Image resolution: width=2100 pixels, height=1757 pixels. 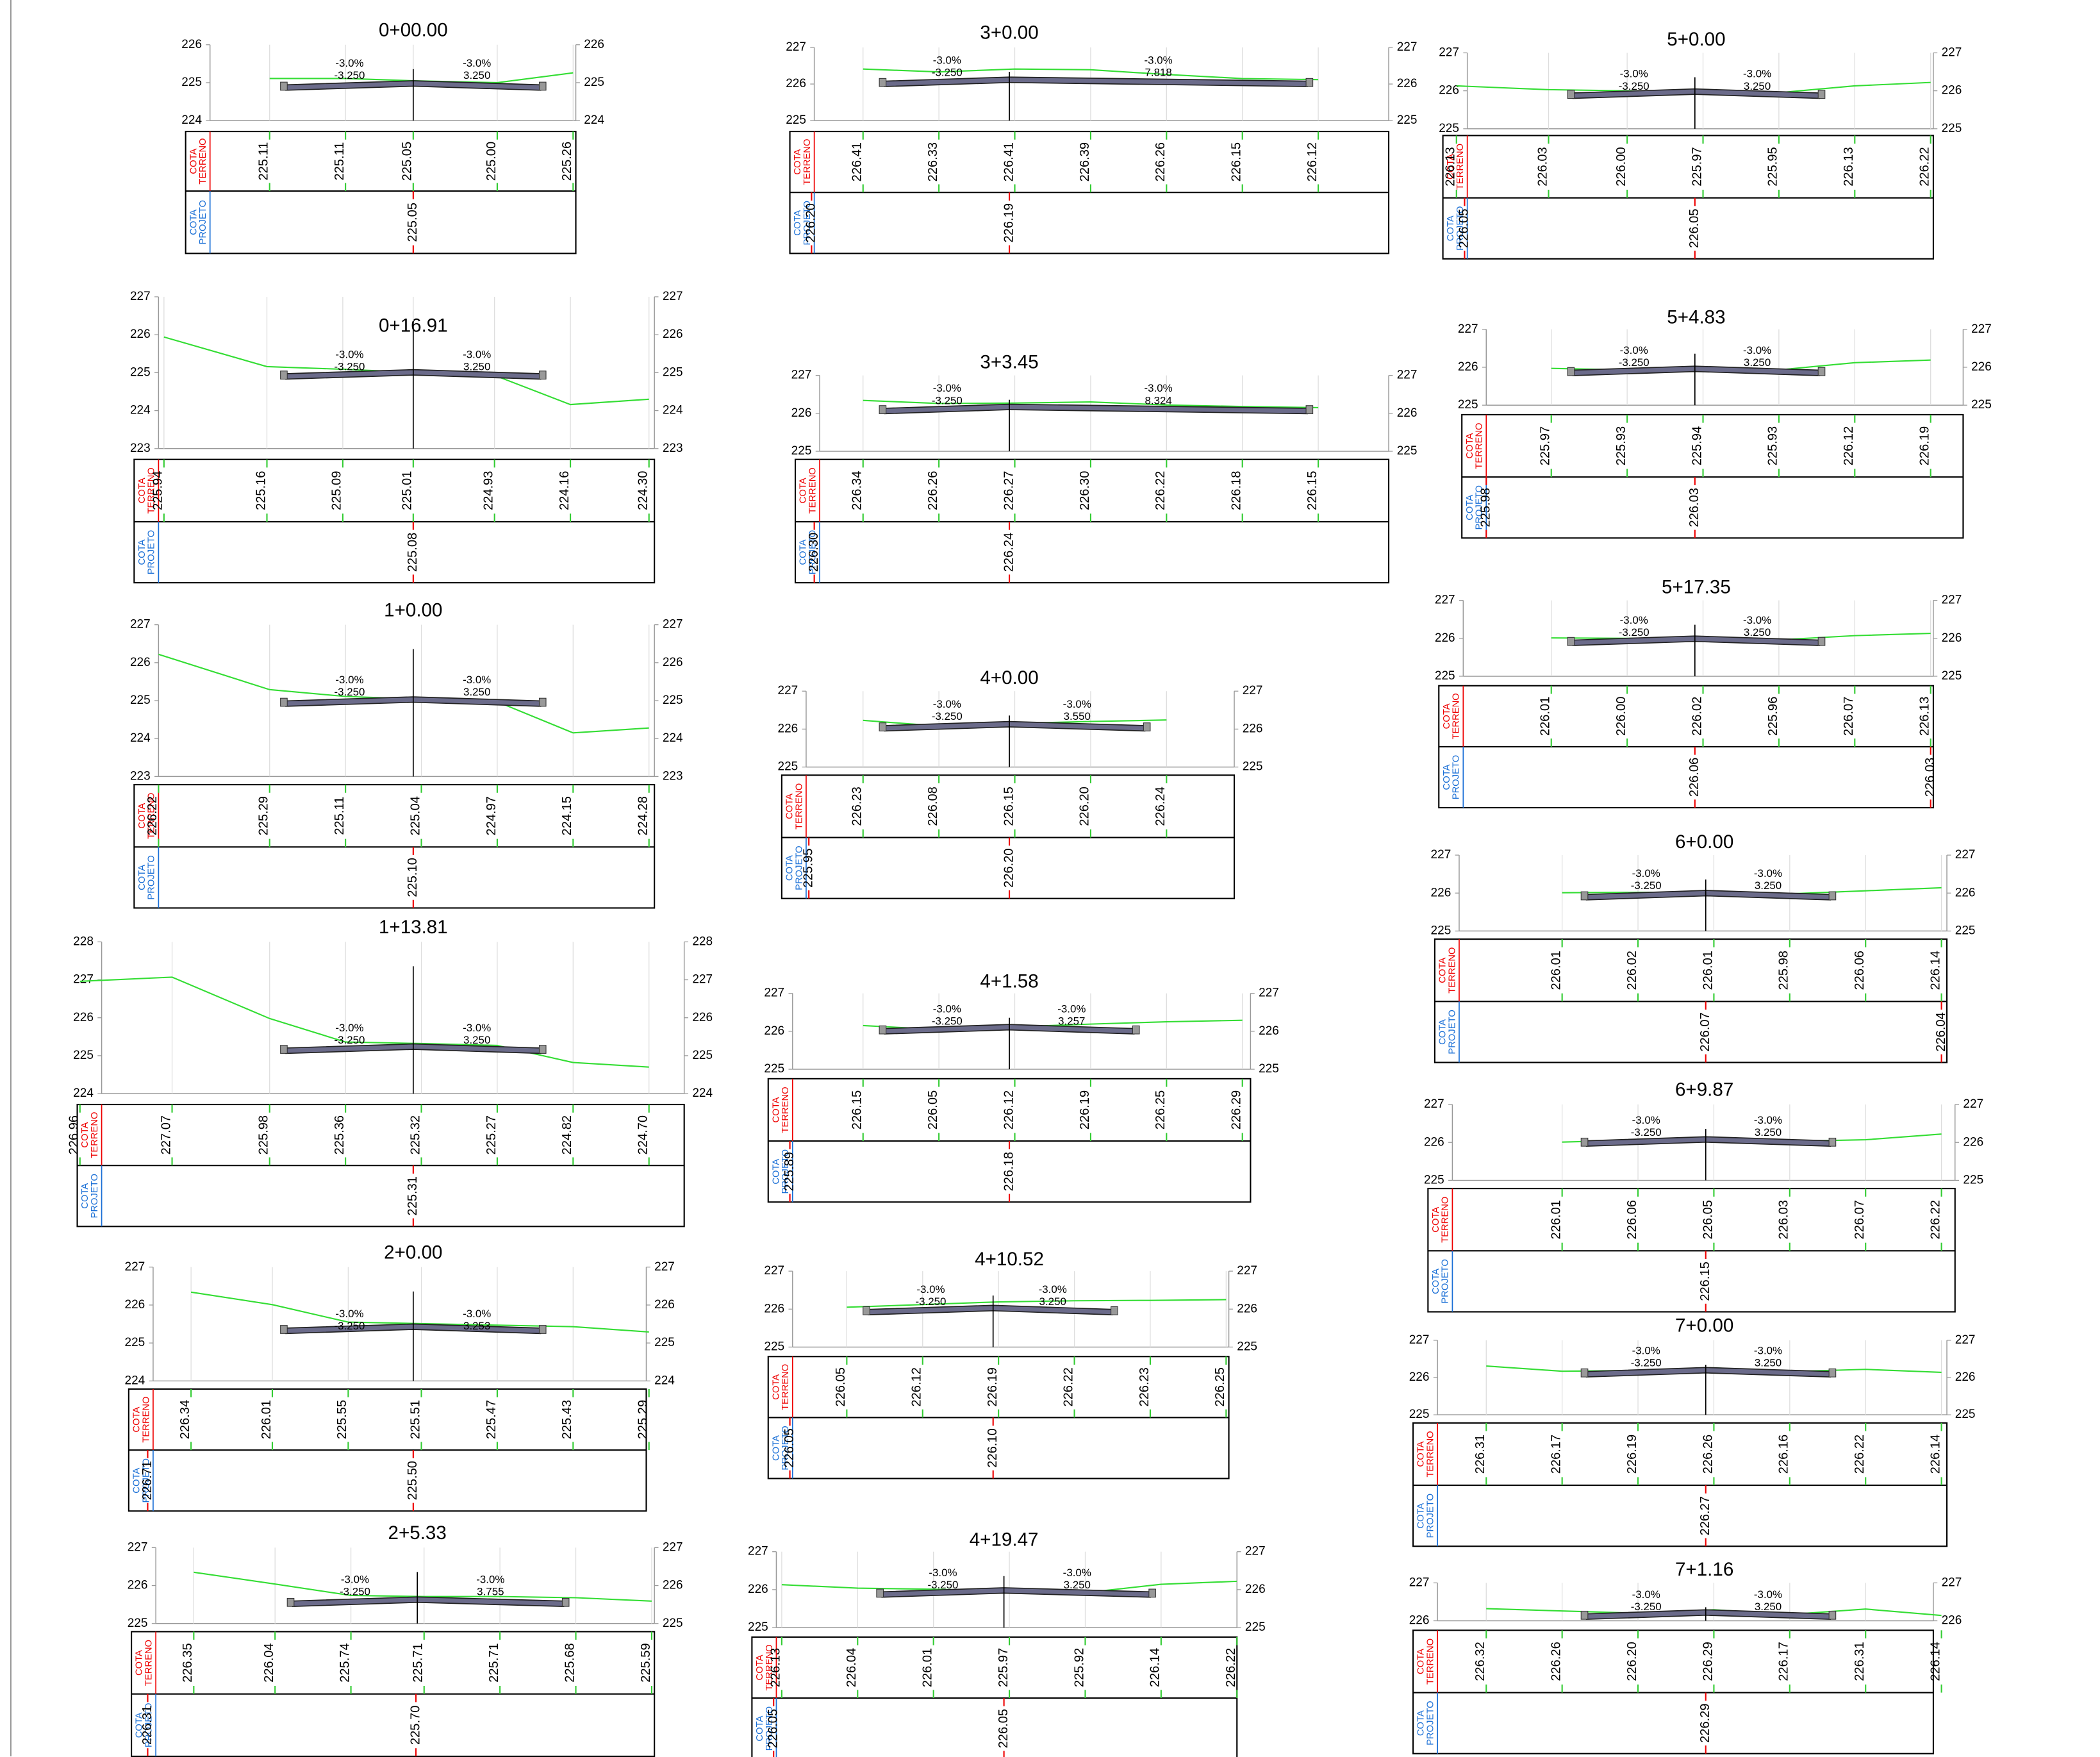 What do you see at coordinates (269, 1662) in the screenshot?
I see `terrain-elevation: 226.04` at bounding box center [269, 1662].